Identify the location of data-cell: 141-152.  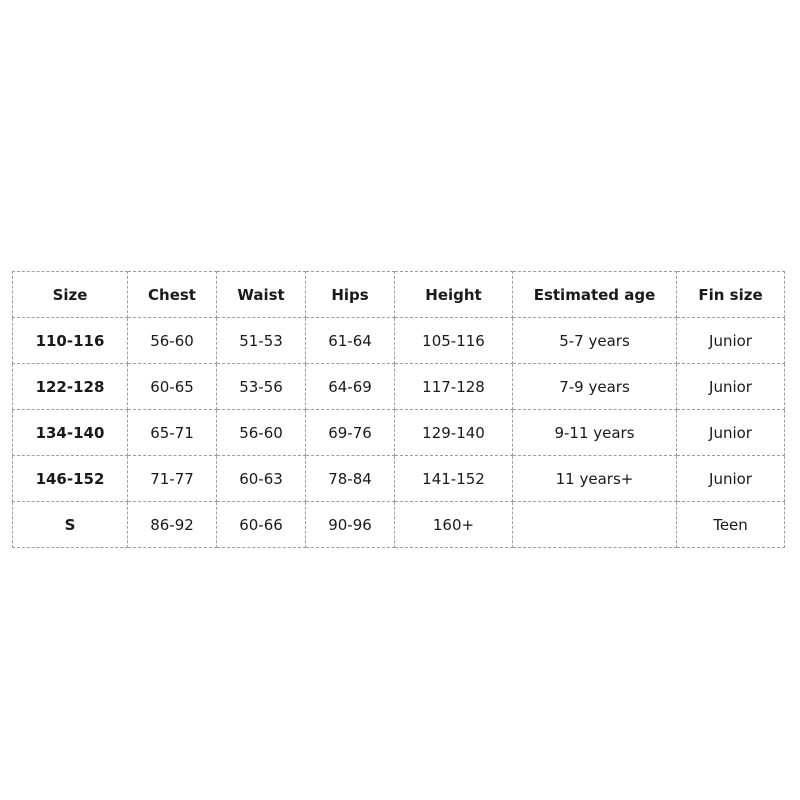
(453, 478).